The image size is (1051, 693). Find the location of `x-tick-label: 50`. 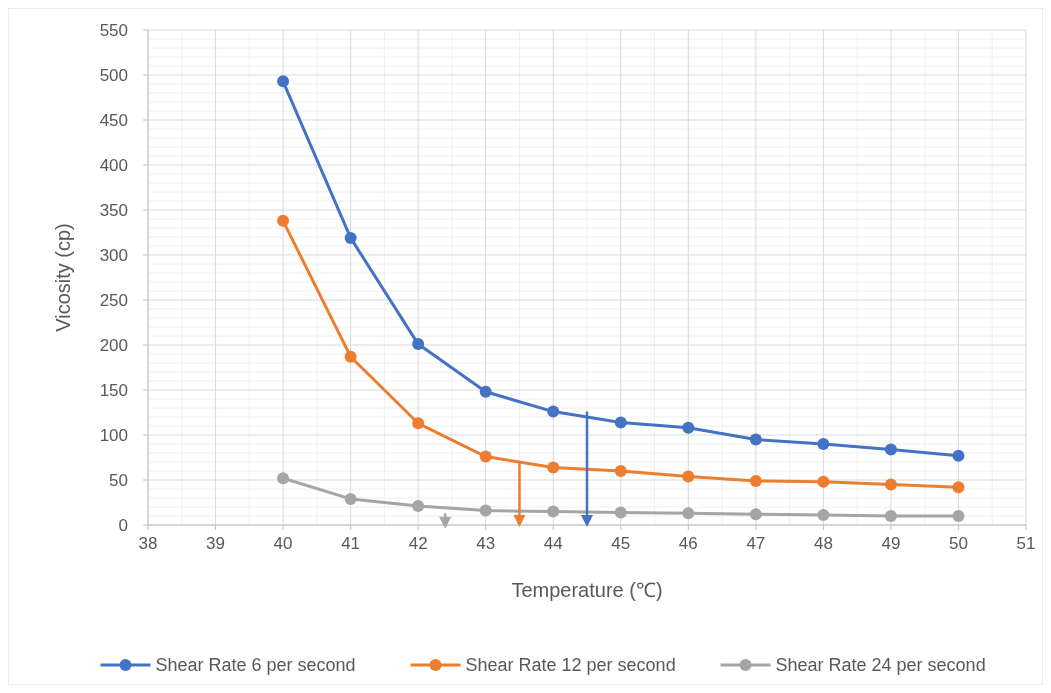

x-tick-label: 50 is located at coordinates (958, 543).